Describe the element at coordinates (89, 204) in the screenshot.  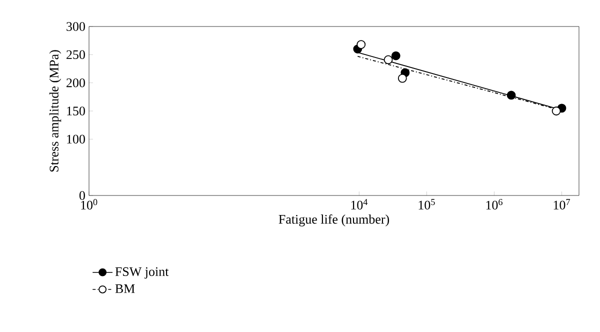
I see `x-tick-label: 10$^{0}$` at that location.